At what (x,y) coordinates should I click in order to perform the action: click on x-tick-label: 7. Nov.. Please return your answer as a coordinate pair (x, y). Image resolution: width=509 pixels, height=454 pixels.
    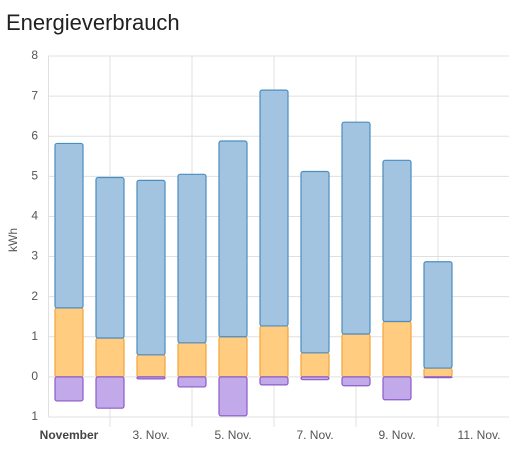
    Looking at the image, I should click on (314, 435).